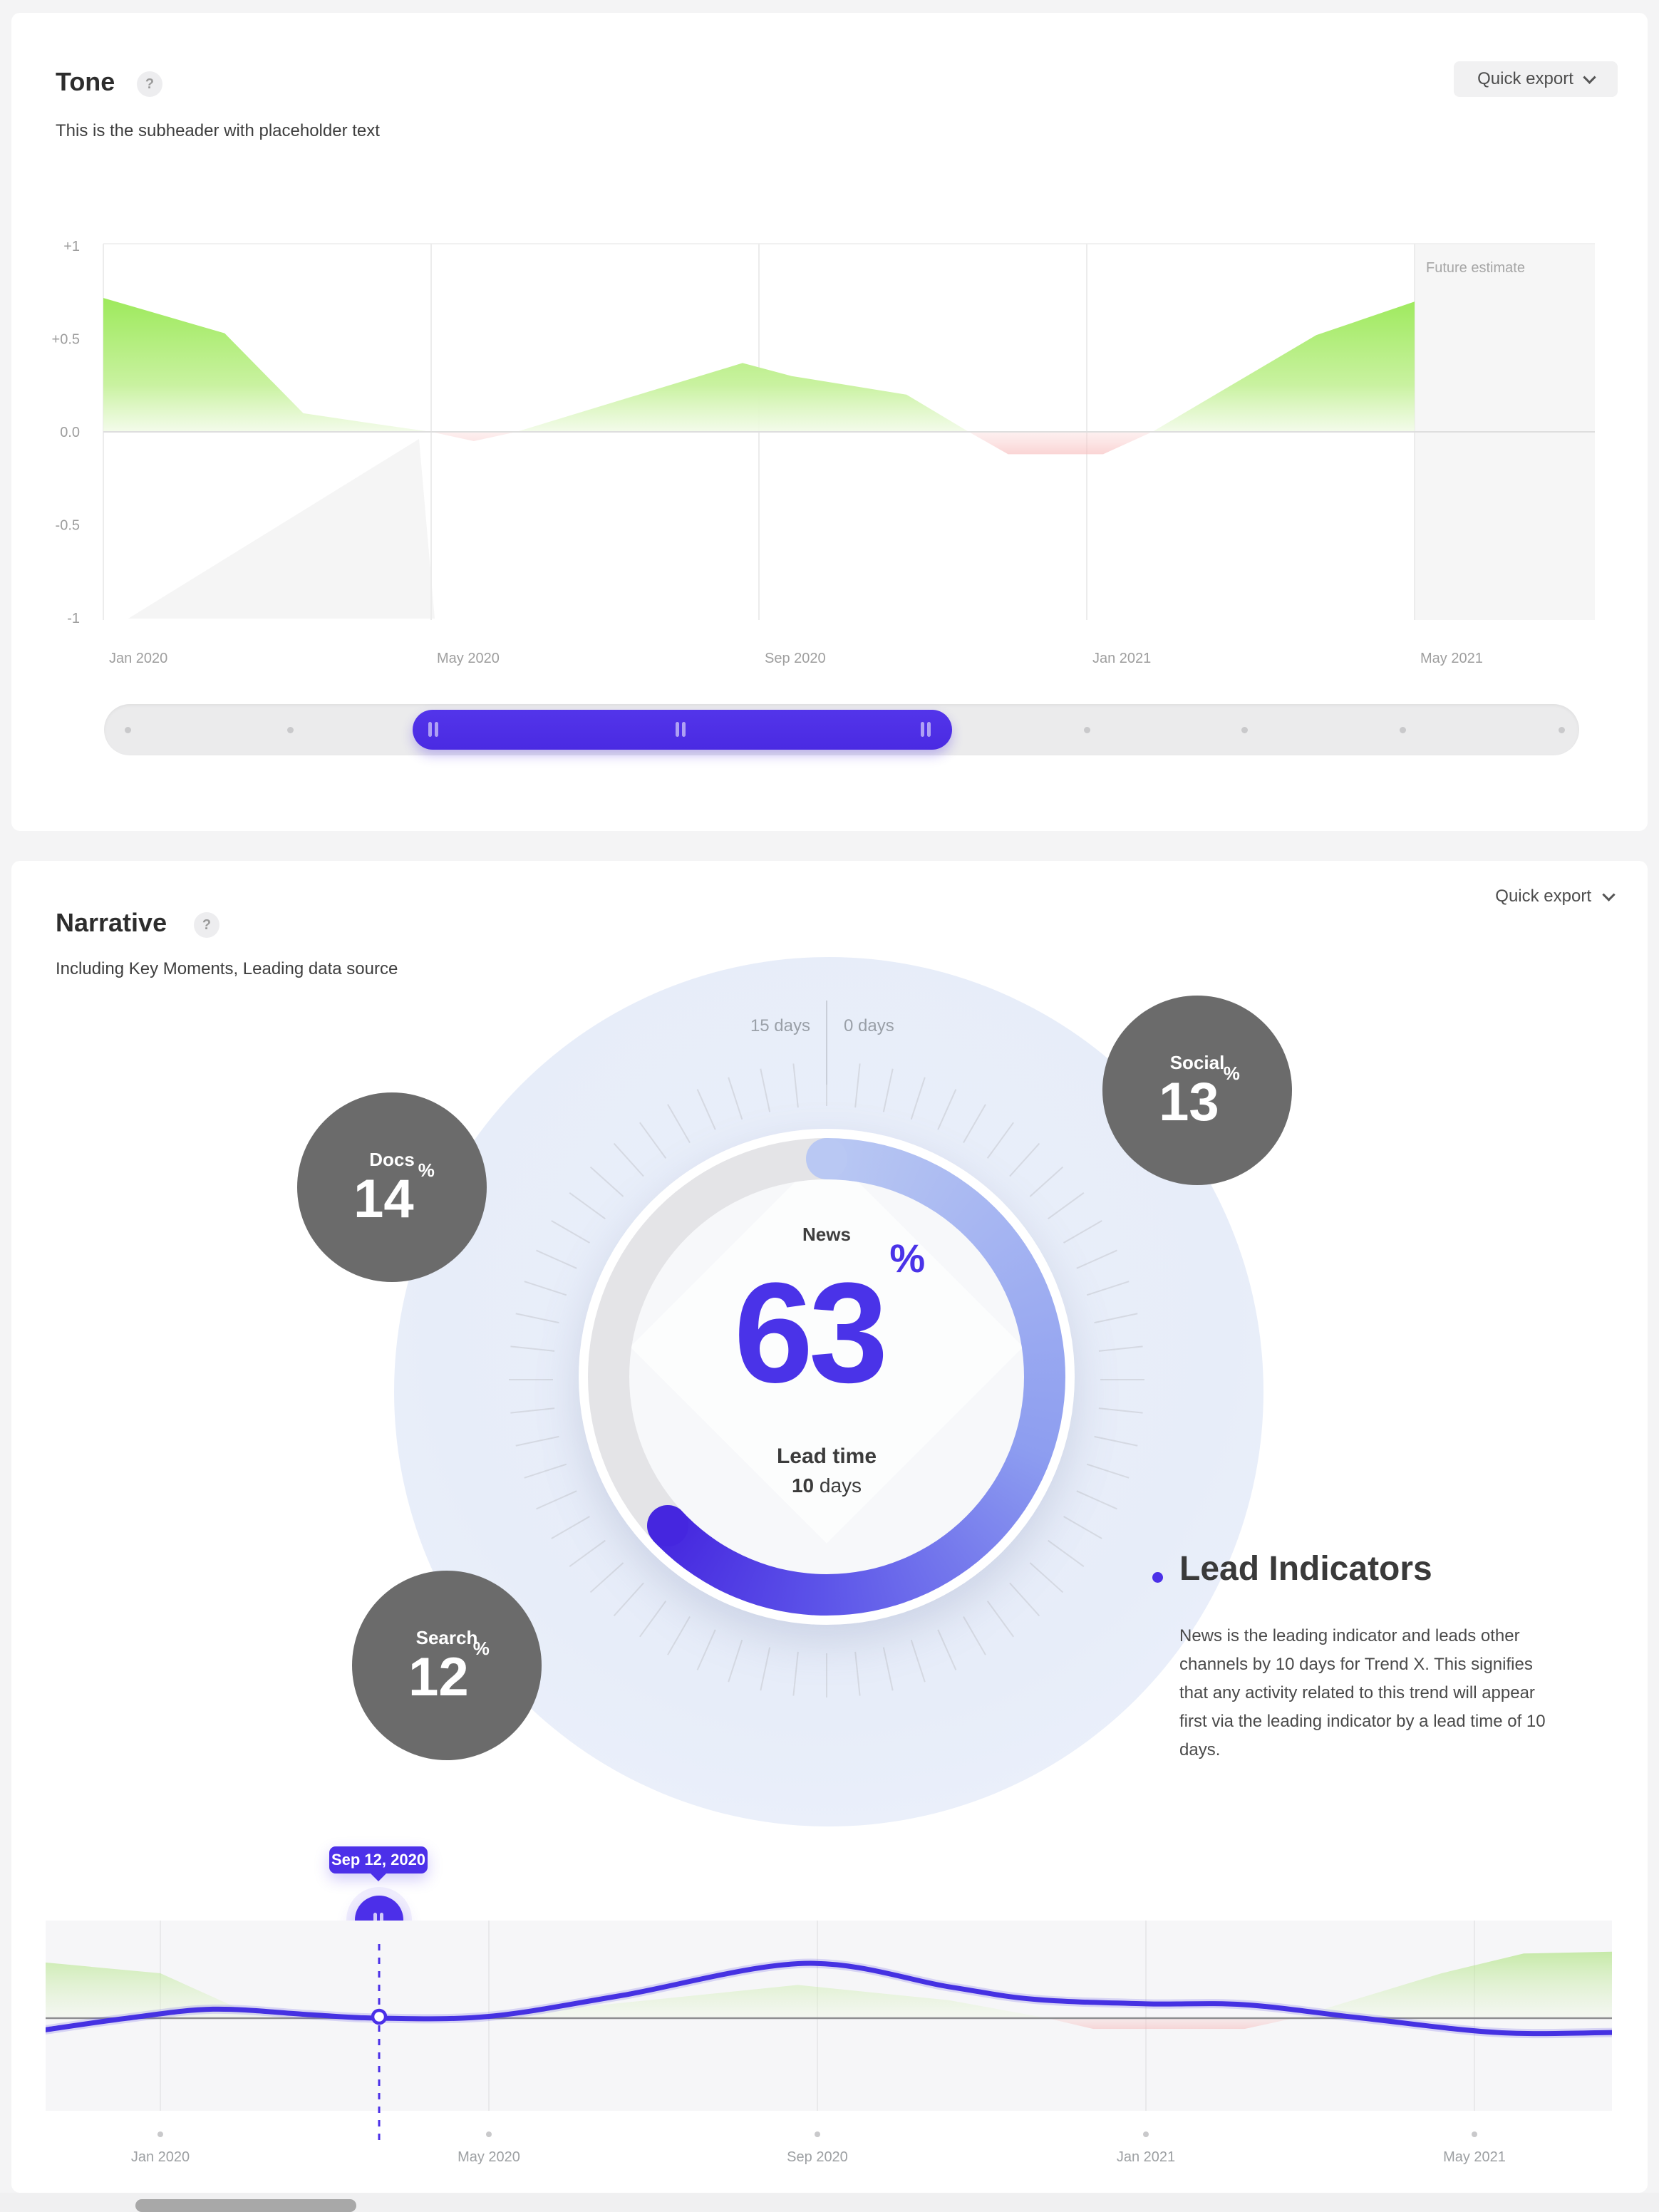 The width and height of the screenshot is (1659, 2212). Describe the element at coordinates (375, 1920) in the screenshot. I see `pause-icon` at that location.